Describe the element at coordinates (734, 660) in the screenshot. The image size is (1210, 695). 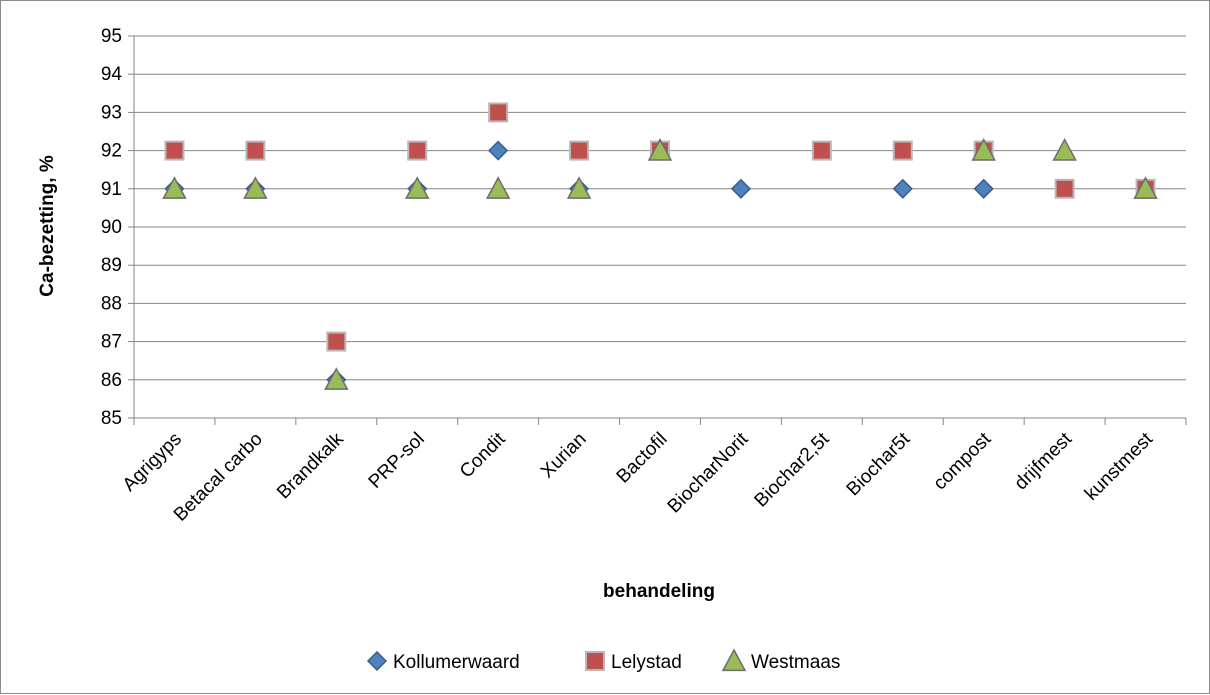
I see `legend-marker-westmaas` at that location.